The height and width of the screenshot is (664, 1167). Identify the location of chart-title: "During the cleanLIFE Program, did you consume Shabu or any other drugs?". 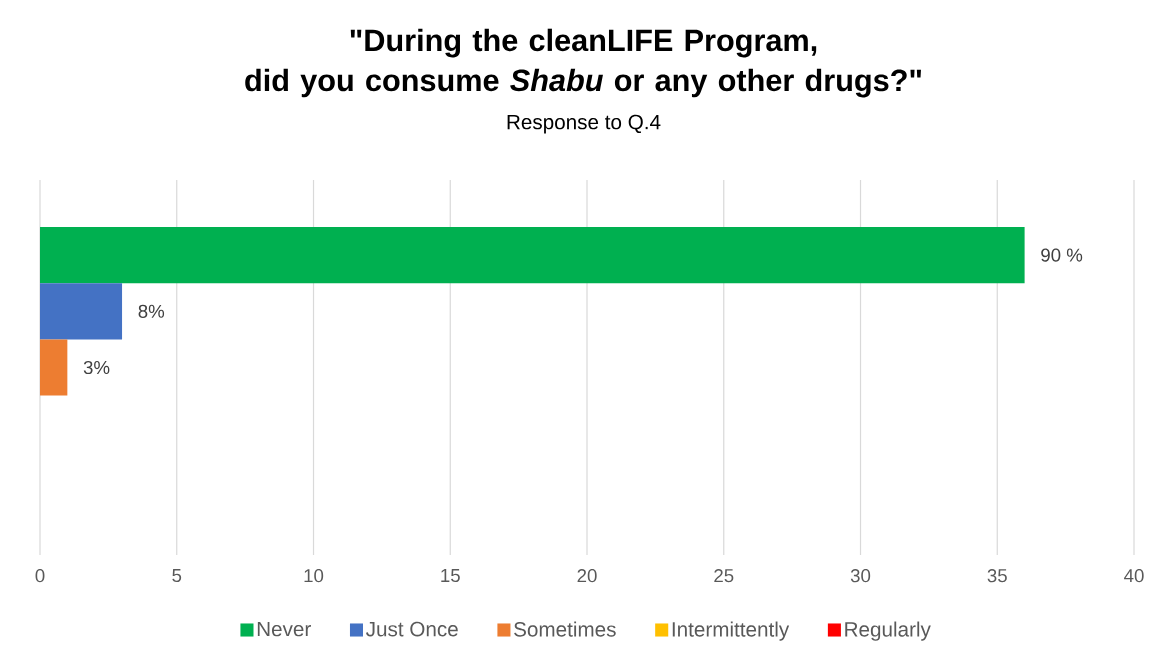
(583, 63).